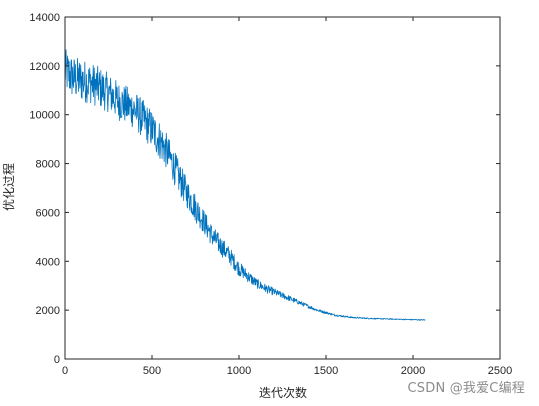  Describe the element at coordinates (48, 311) in the screenshot. I see `y-tick-label: 2000` at that location.